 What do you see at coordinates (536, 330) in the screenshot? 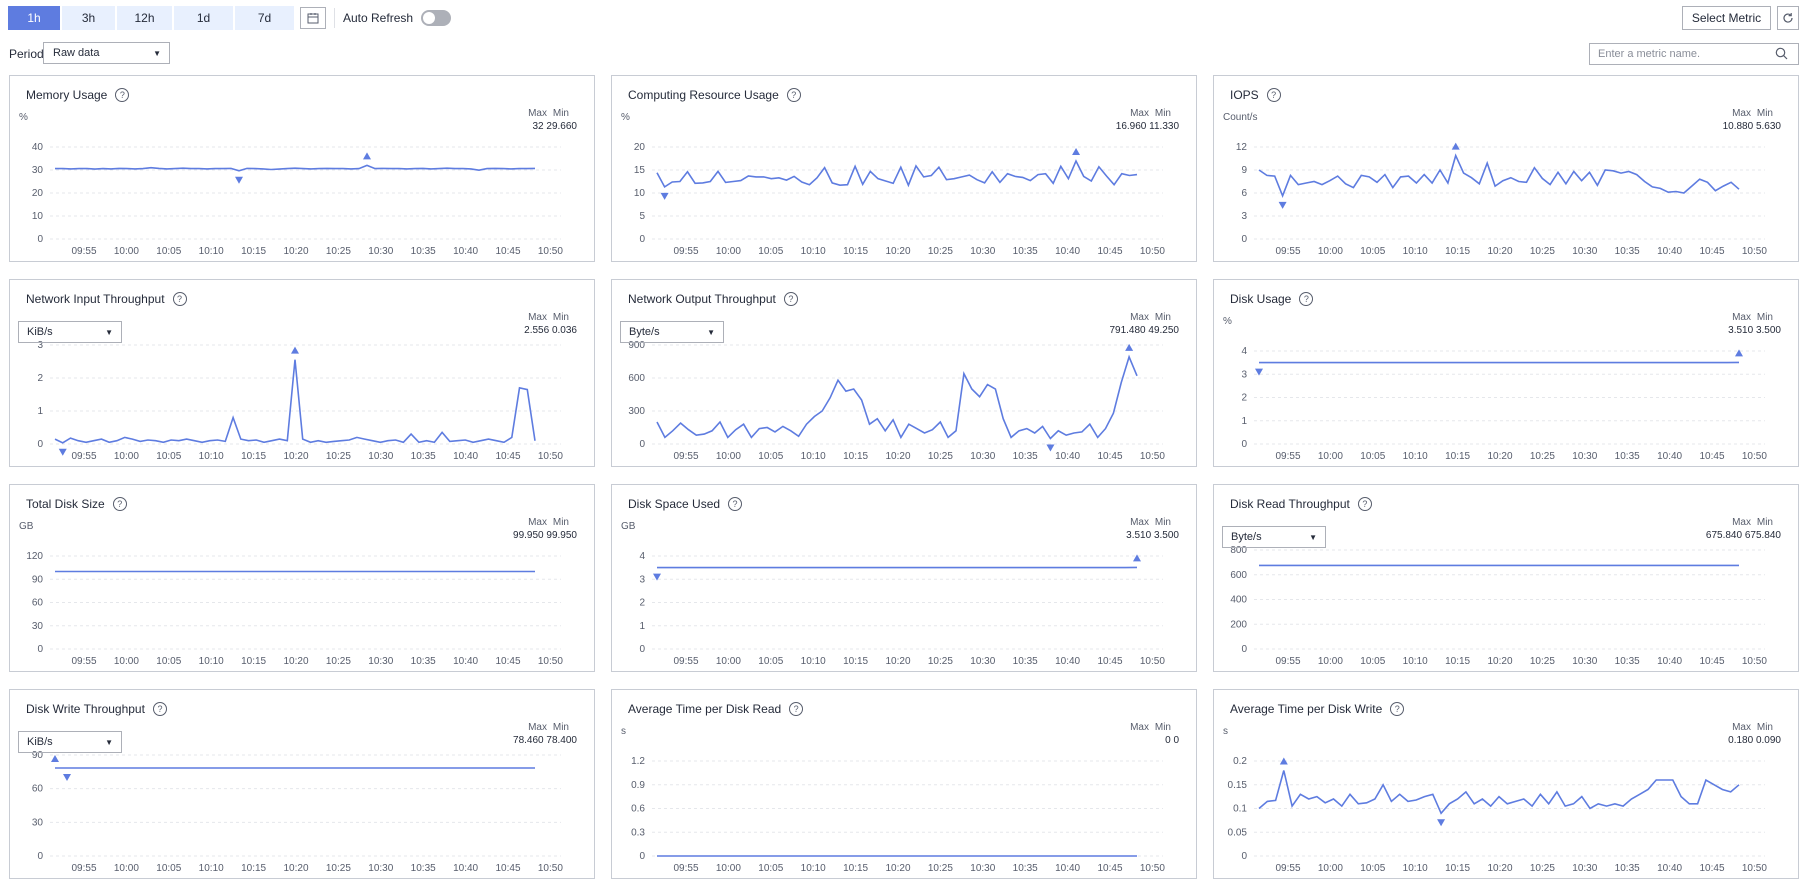
I see `max-value: 2.556` at bounding box center [536, 330].